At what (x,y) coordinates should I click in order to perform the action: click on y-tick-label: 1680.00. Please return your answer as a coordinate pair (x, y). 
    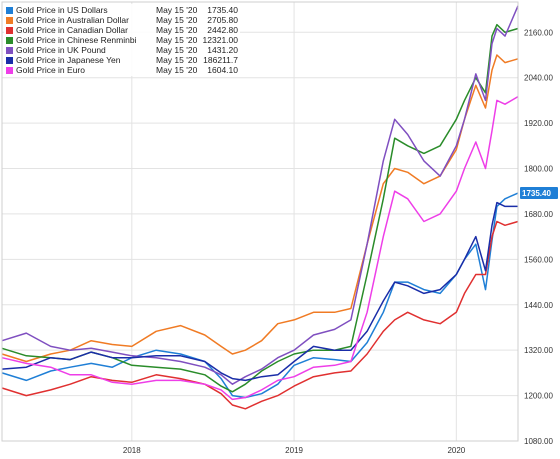
    Looking at the image, I should click on (538, 214).